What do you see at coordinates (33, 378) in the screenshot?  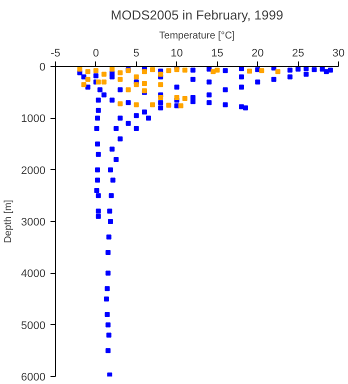 I see `y-tick-label: 6000` at bounding box center [33, 378].